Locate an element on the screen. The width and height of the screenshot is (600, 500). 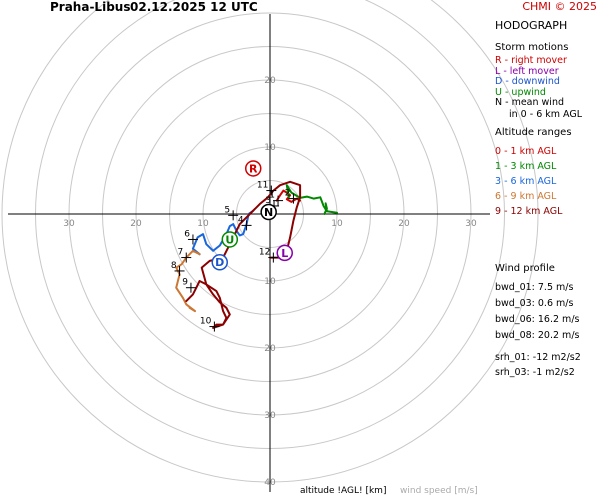
run-time: 02.12.2025 12 UTC is located at coordinates (194, 7).